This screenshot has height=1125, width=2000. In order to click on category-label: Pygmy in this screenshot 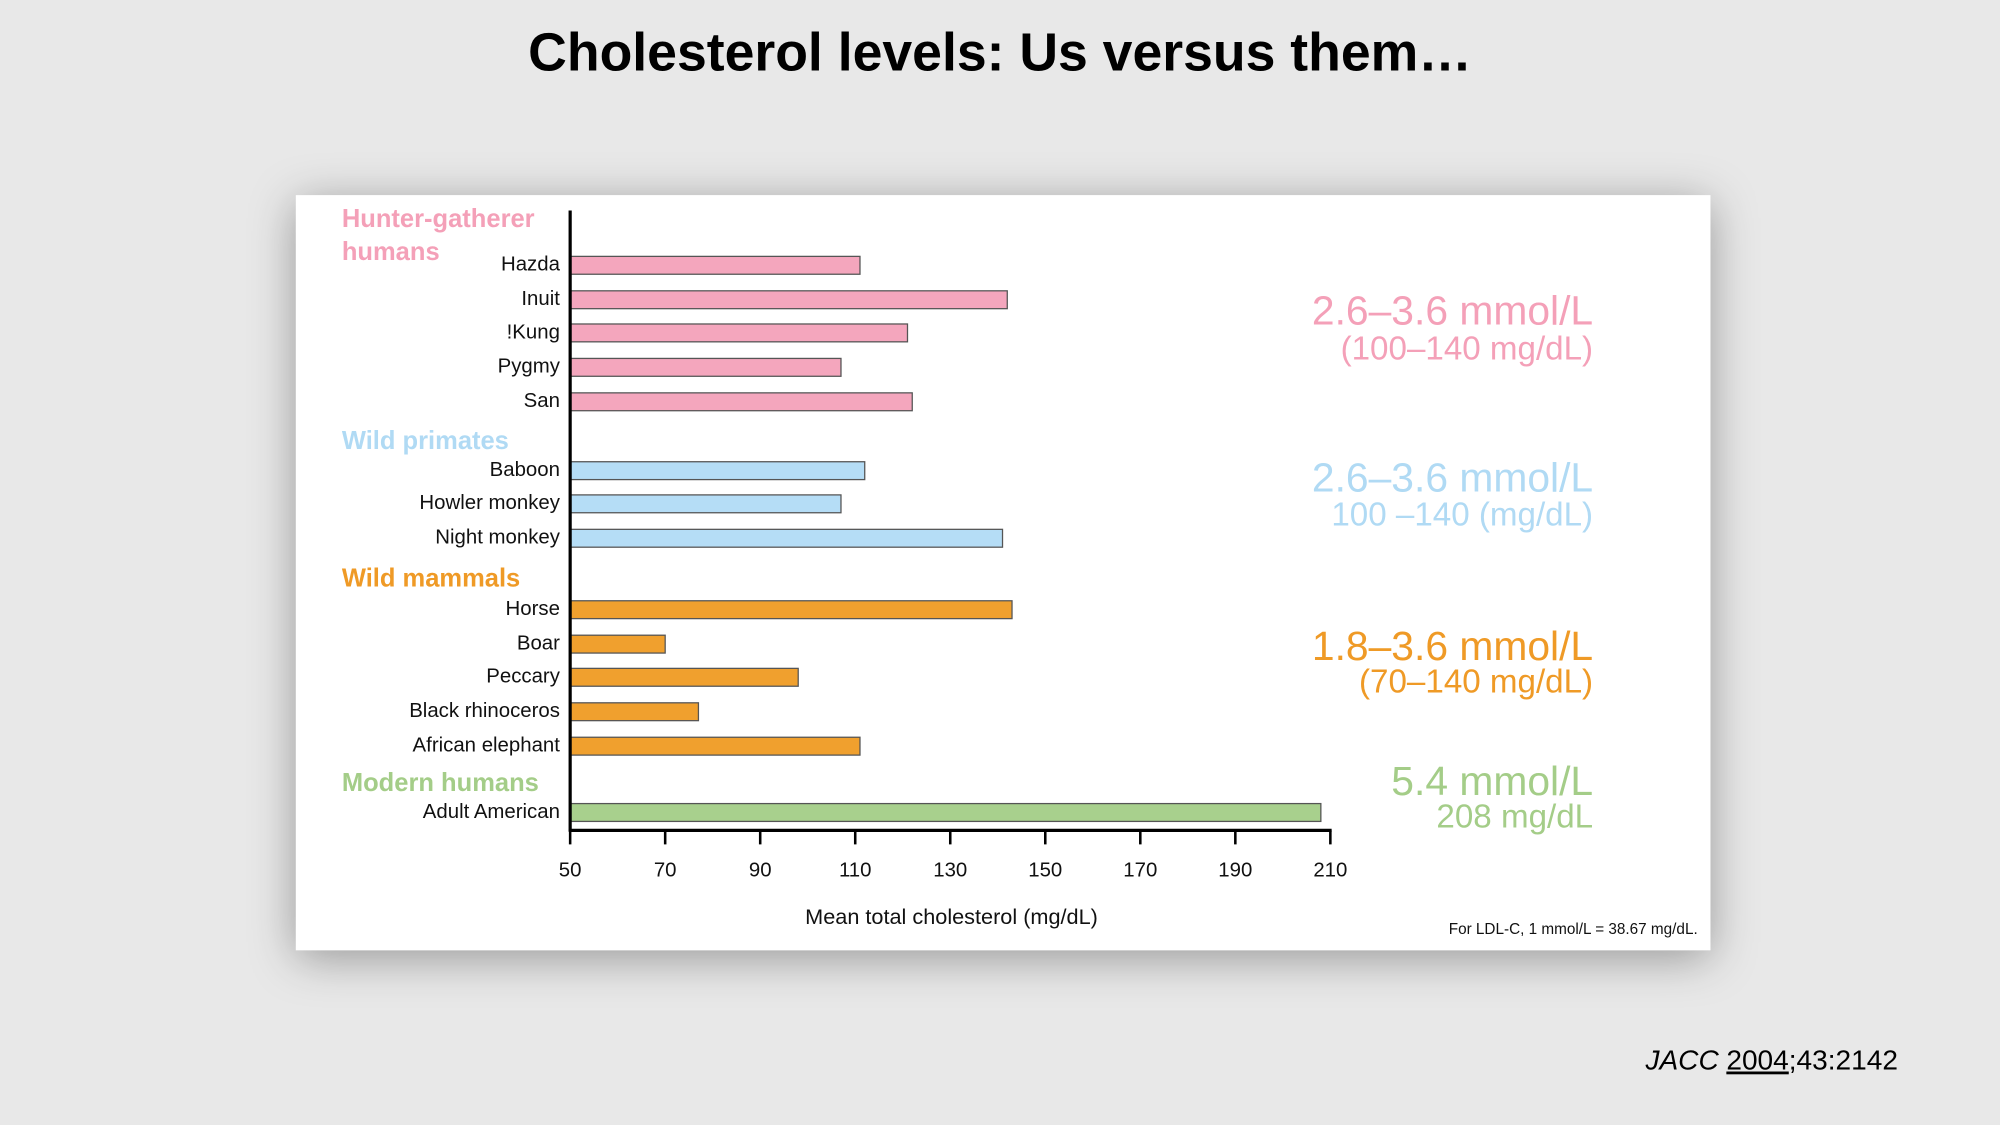, I will do `click(529, 367)`.